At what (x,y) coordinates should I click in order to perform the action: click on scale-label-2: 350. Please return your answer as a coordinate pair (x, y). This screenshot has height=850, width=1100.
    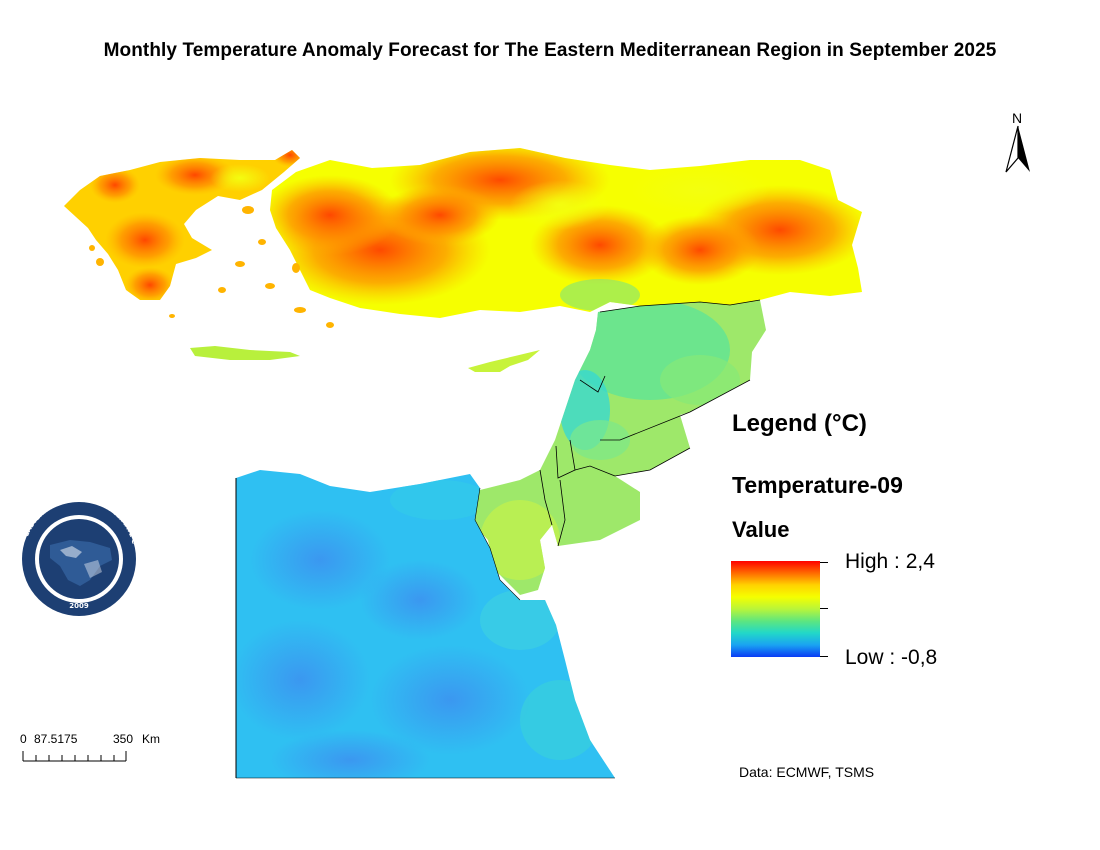
    Looking at the image, I should click on (123, 739).